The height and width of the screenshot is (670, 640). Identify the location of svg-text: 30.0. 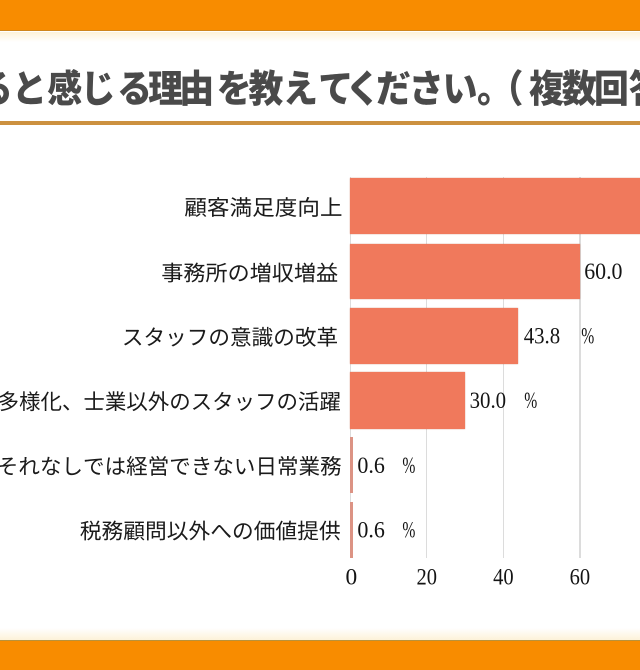
(488, 400).